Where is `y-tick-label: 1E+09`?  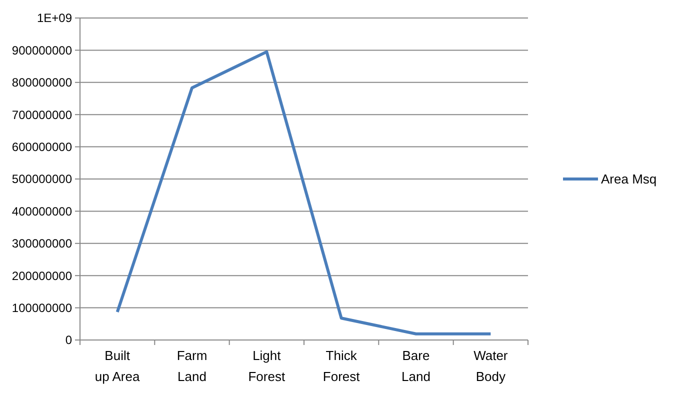 y-tick-label: 1E+09 is located at coordinates (54, 18).